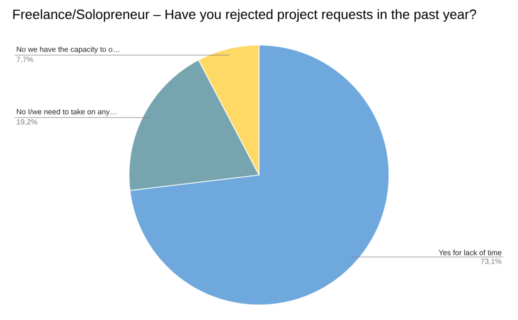 The height and width of the screenshot is (320, 518). What do you see at coordinates (244, 15) in the screenshot?
I see `chart-title: Freelance/Solopreneur – Have you rejected project requests in the past year?` at bounding box center [244, 15].